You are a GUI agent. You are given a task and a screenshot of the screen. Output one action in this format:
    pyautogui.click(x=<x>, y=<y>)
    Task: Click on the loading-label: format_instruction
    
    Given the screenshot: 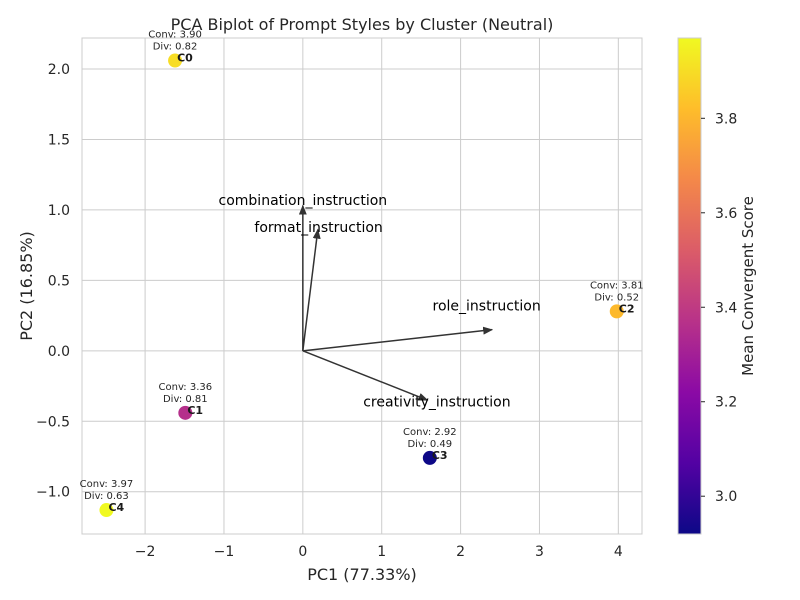 What is the action you would take?
    pyautogui.click(x=318, y=228)
    